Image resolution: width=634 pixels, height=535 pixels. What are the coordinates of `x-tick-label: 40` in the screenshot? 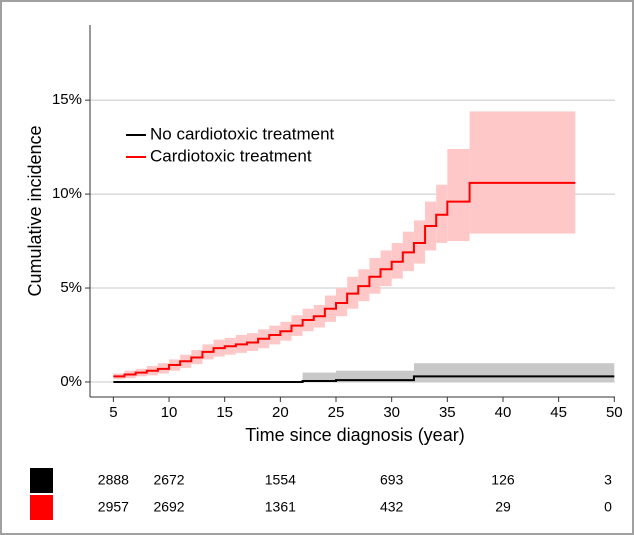 It's located at (503, 412).